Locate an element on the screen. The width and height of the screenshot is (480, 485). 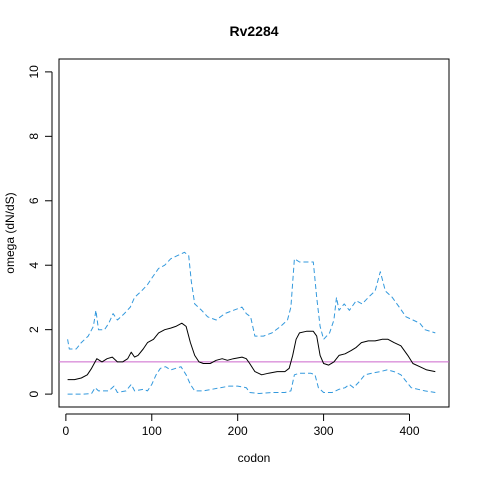
x-tick-label: 200 is located at coordinates (238, 431).